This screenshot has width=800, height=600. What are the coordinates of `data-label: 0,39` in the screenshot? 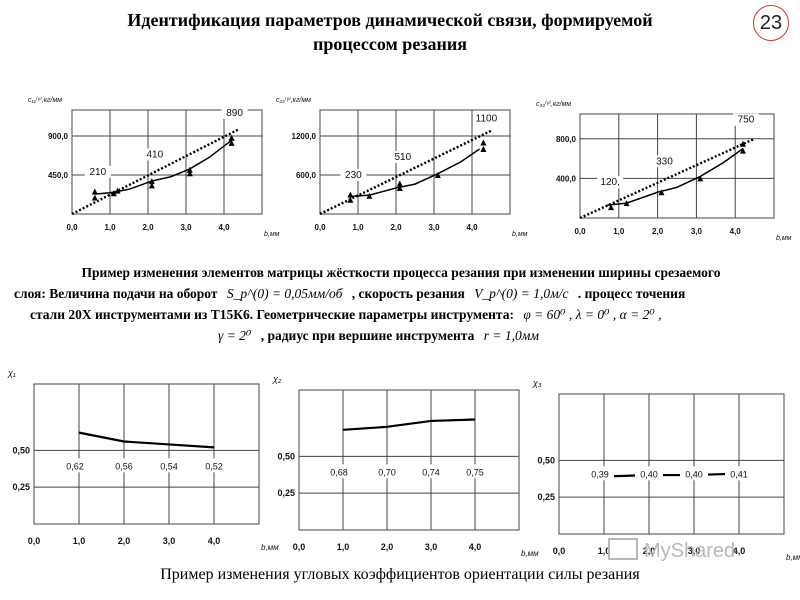 It's located at (600, 474).